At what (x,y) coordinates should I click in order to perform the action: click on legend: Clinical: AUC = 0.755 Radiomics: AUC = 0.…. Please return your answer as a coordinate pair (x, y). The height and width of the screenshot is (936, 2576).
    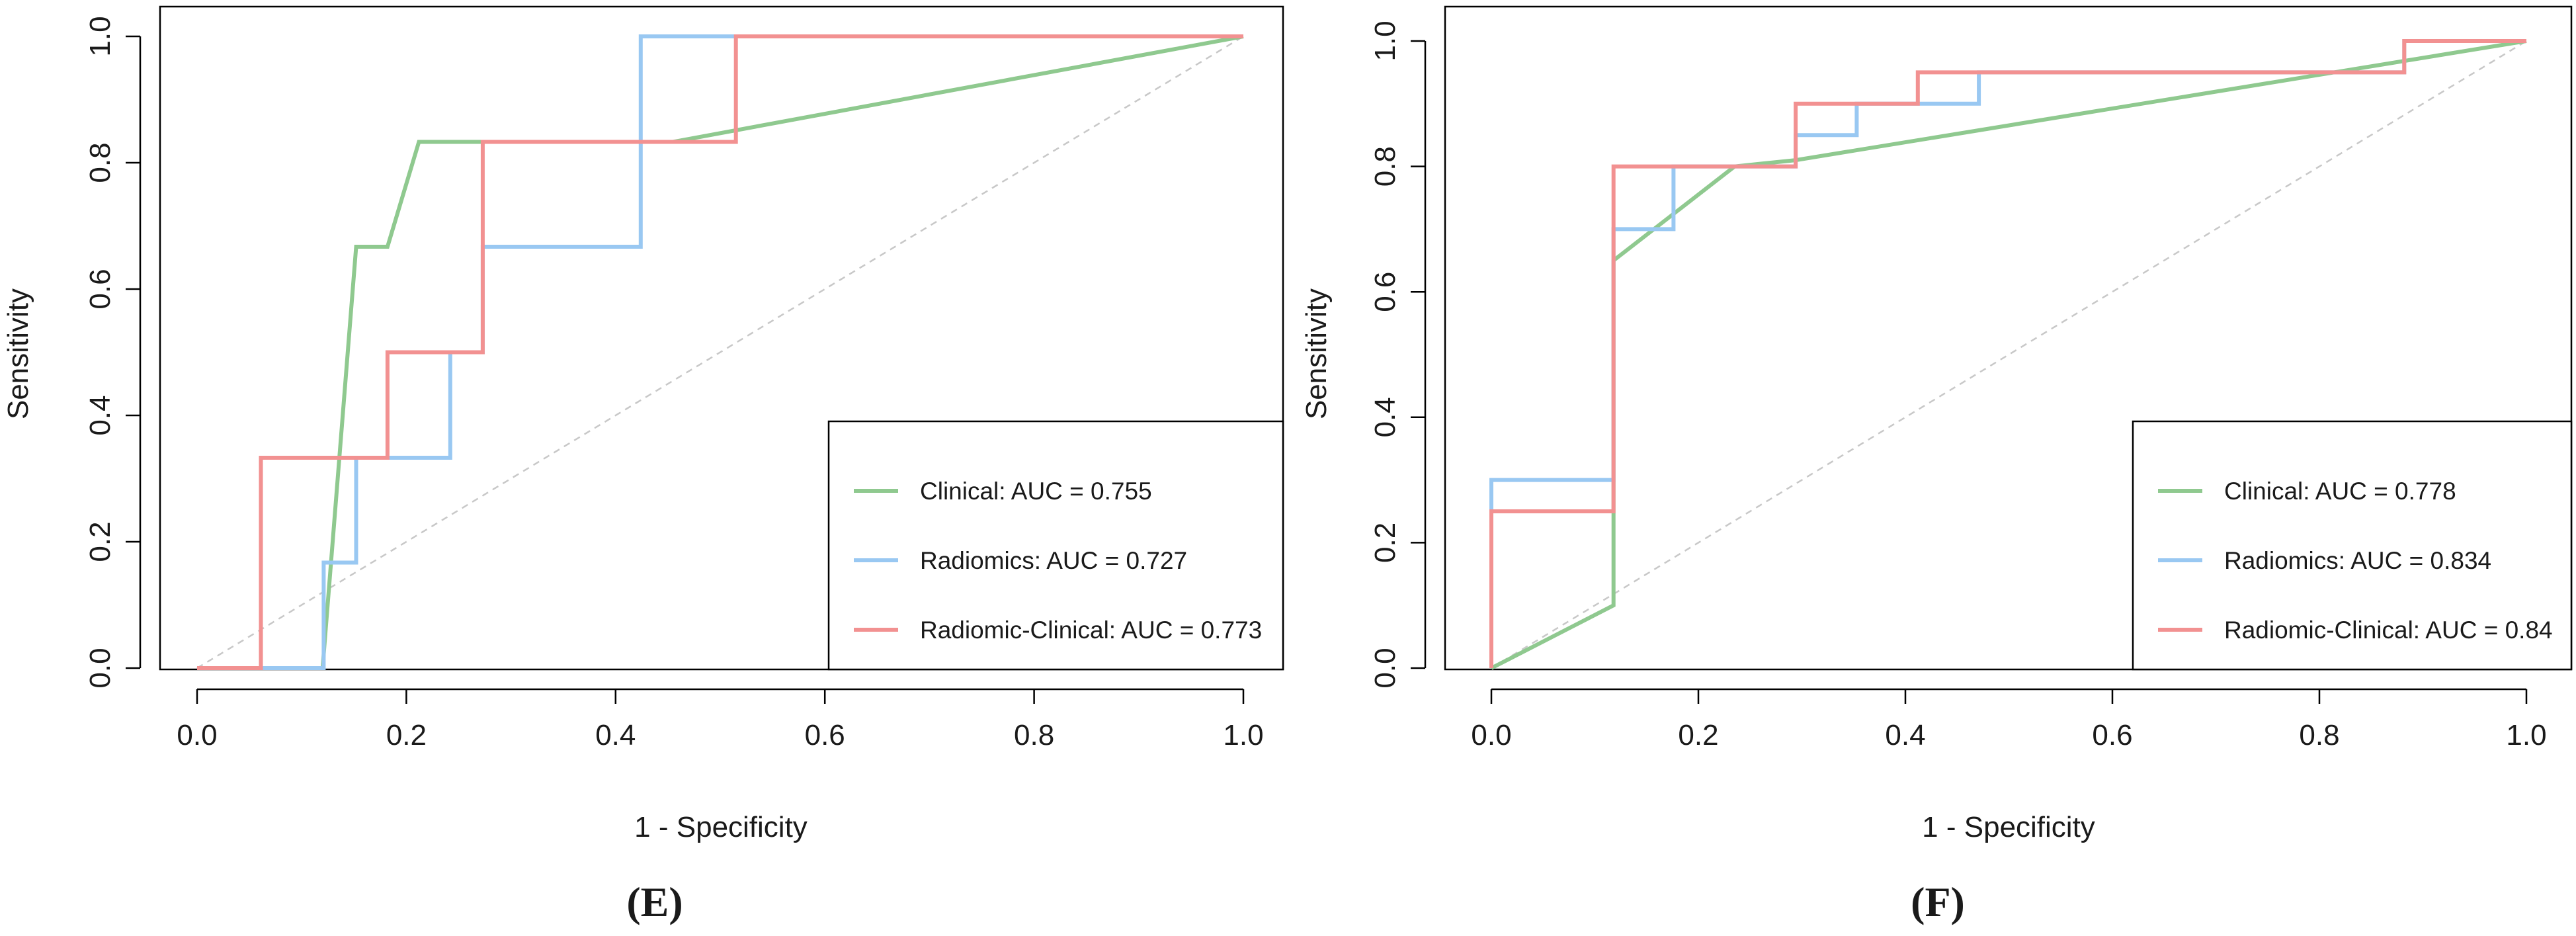
    Looking at the image, I should click on (1055, 545).